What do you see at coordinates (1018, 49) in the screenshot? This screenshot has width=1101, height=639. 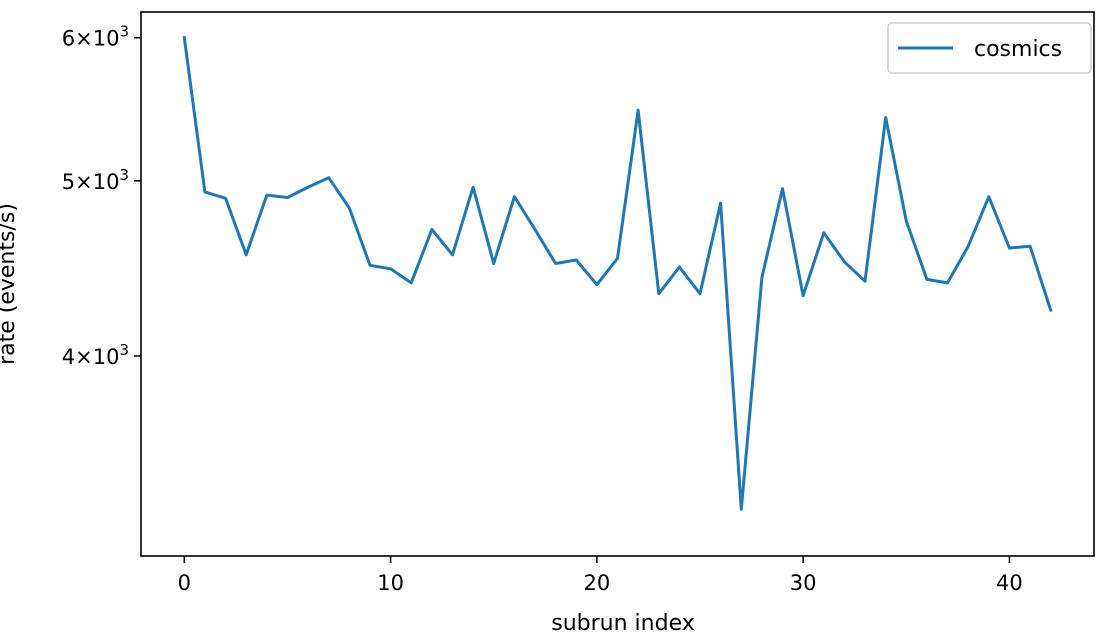 I see `legend-label-cosmics: cosmics` at bounding box center [1018, 49].